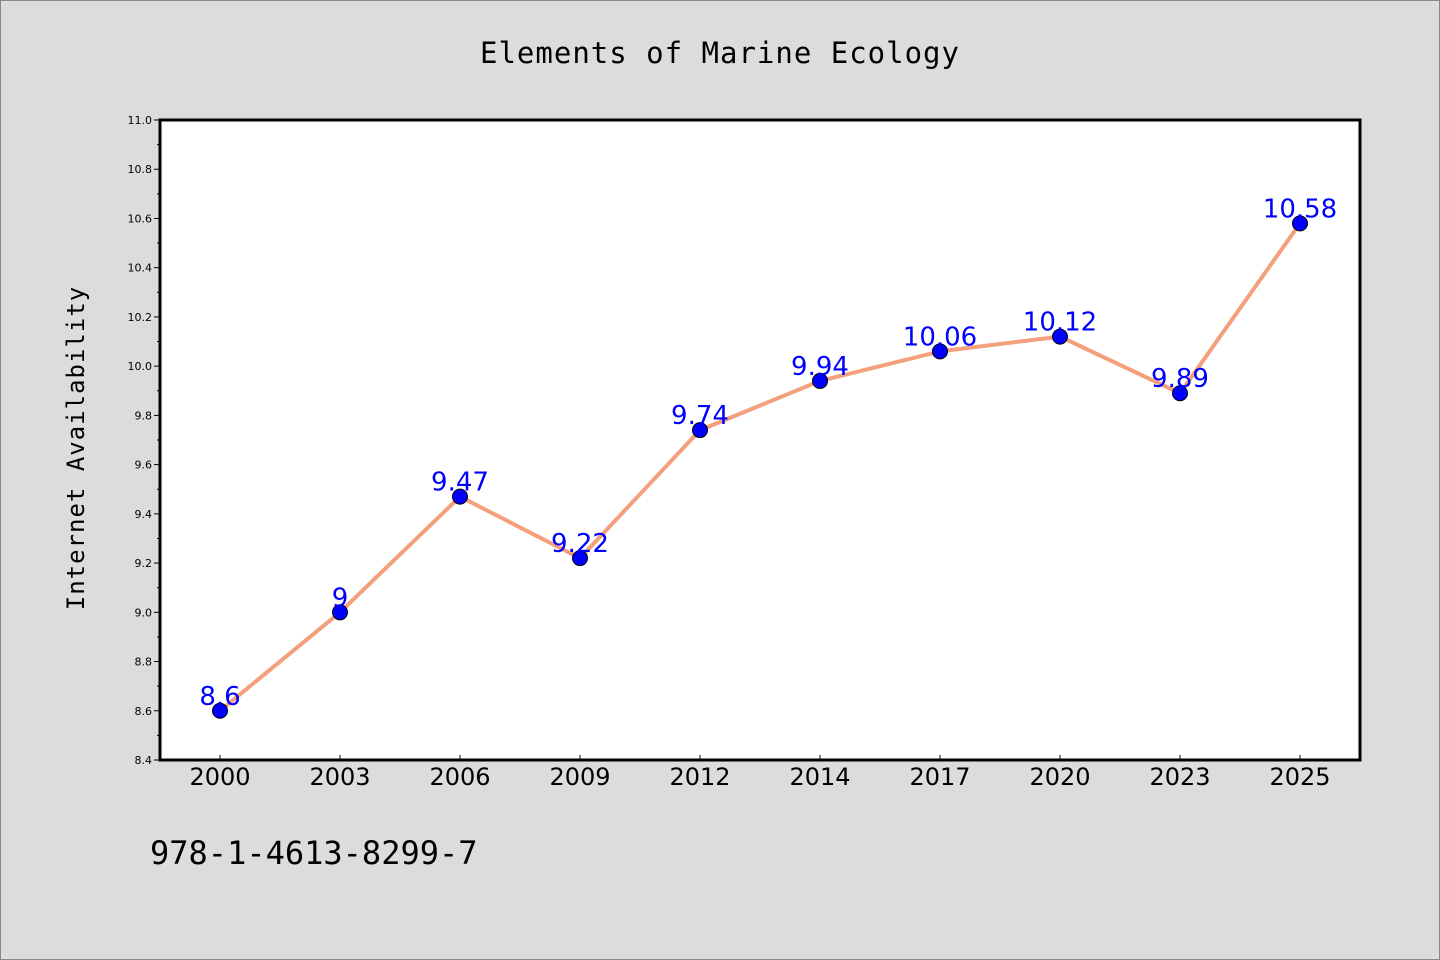 This screenshot has height=960, width=1440. I want to click on isbn-footer: 978-1-4613-8299-7, so click(314, 853).